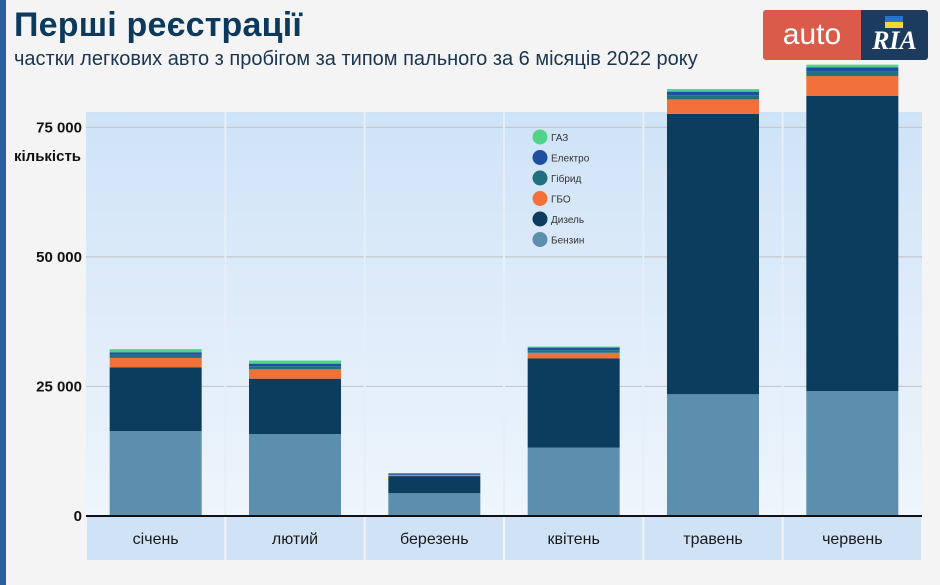 The width and height of the screenshot is (940, 585). Describe the element at coordinates (550, 137) in the screenshot. I see `legend-item: ГАЗ` at that location.